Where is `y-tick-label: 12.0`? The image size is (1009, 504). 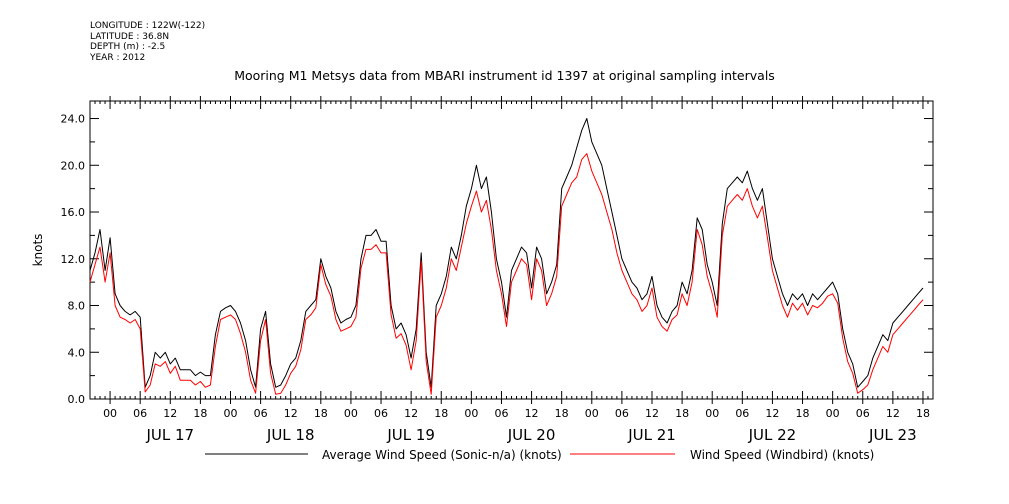
y-tick-label: 12.0 is located at coordinates (73, 259).